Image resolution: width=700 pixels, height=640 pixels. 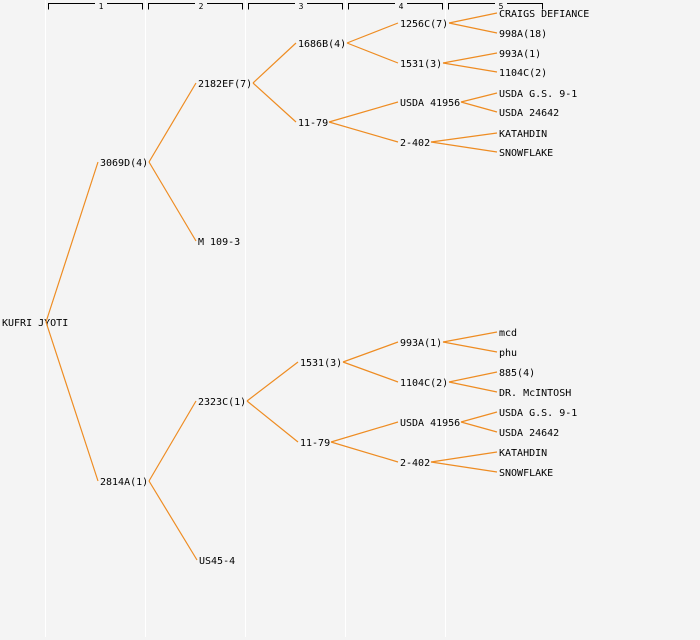 I want to click on node-label-dr-mcintosh: DR. McINTOSH, so click(x=535, y=393).